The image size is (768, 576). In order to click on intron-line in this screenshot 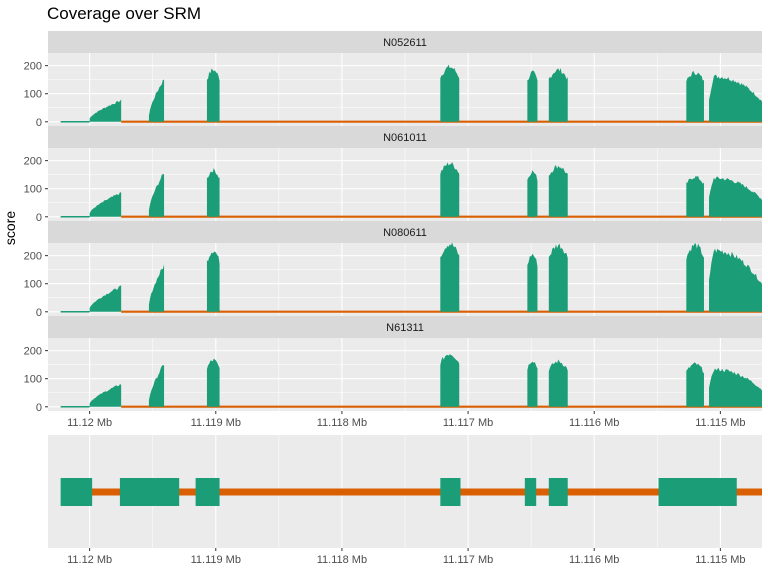, I will do `click(426, 492)`.